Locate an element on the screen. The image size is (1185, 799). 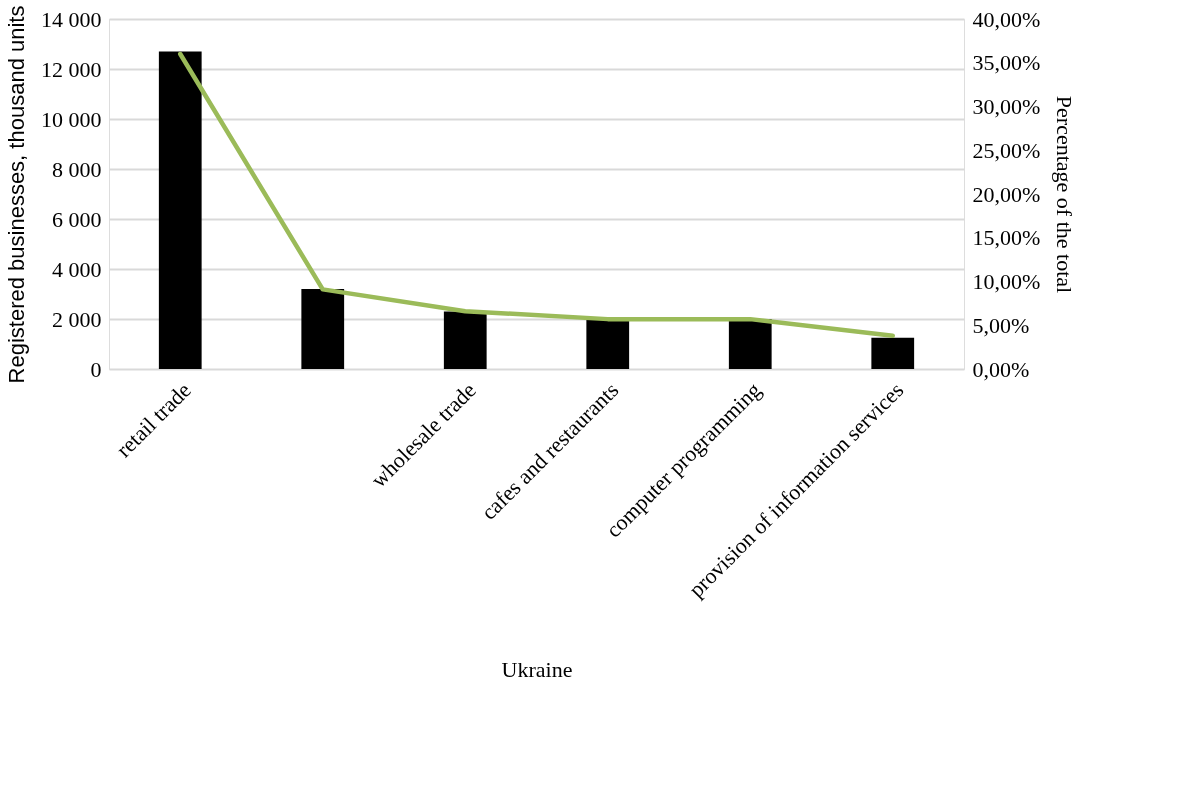
y2-tick-label: 20,00% is located at coordinates (1006, 194).